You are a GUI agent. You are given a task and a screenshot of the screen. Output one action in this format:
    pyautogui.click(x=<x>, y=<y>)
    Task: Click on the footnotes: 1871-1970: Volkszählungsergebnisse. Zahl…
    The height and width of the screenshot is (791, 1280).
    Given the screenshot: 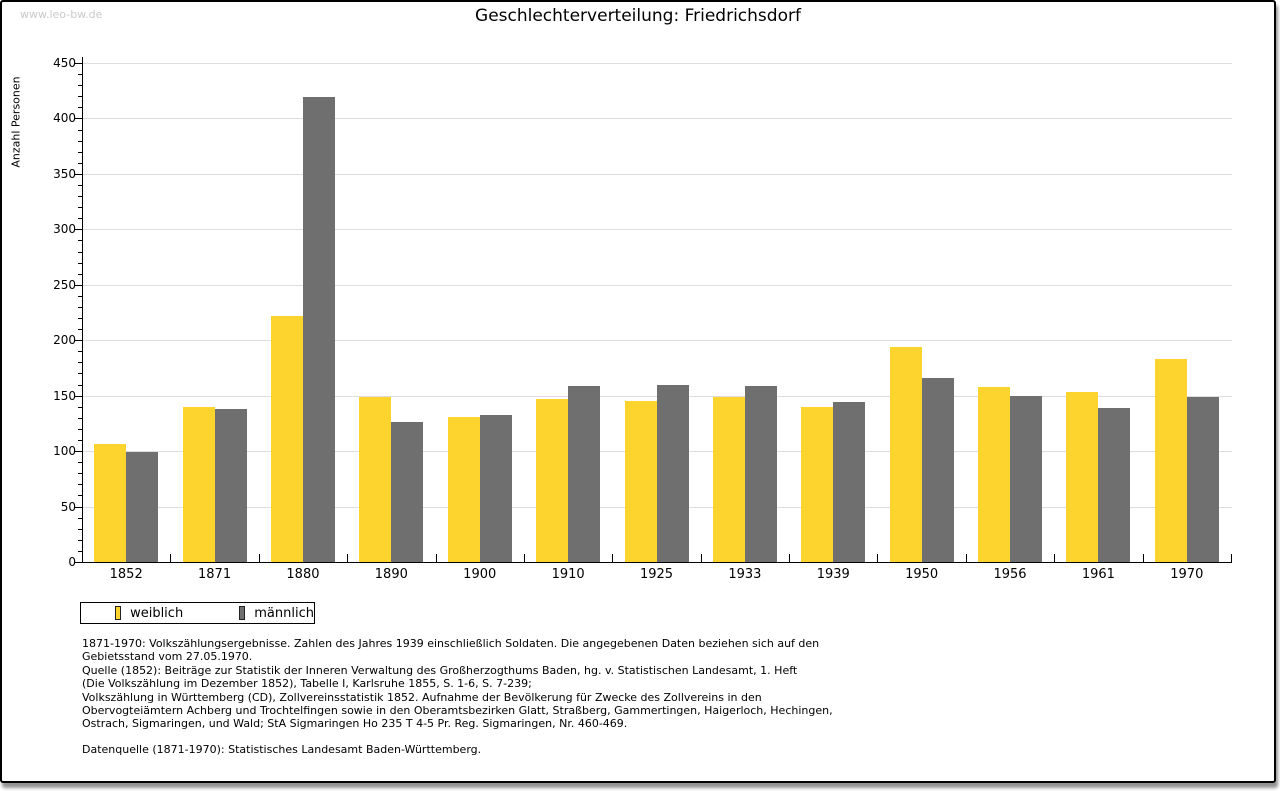 What is the action you would take?
    pyautogui.click(x=632, y=684)
    